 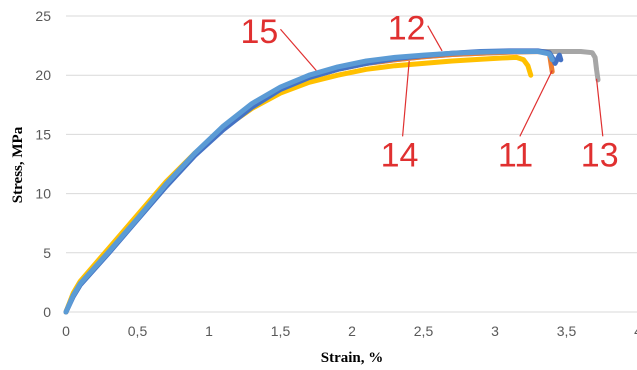 What do you see at coordinates (43, 194) in the screenshot?
I see `y-tick-label: 10` at bounding box center [43, 194].